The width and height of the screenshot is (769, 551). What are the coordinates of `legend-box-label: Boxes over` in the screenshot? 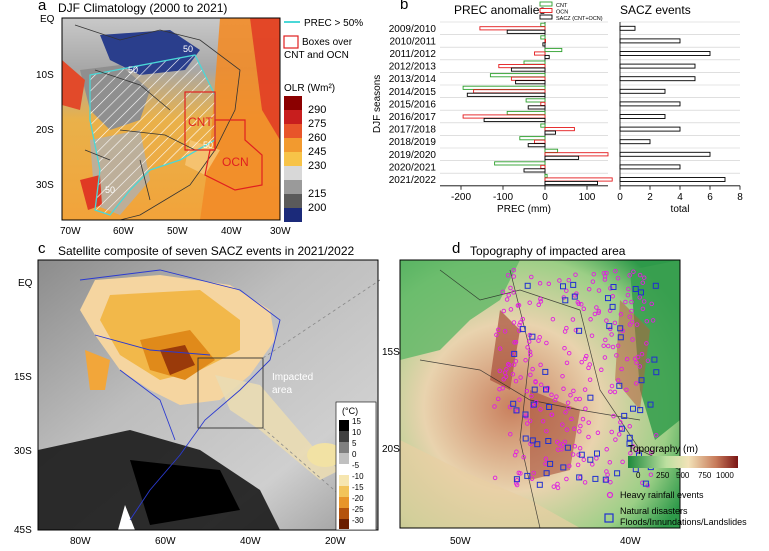 It's located at (327, 42).